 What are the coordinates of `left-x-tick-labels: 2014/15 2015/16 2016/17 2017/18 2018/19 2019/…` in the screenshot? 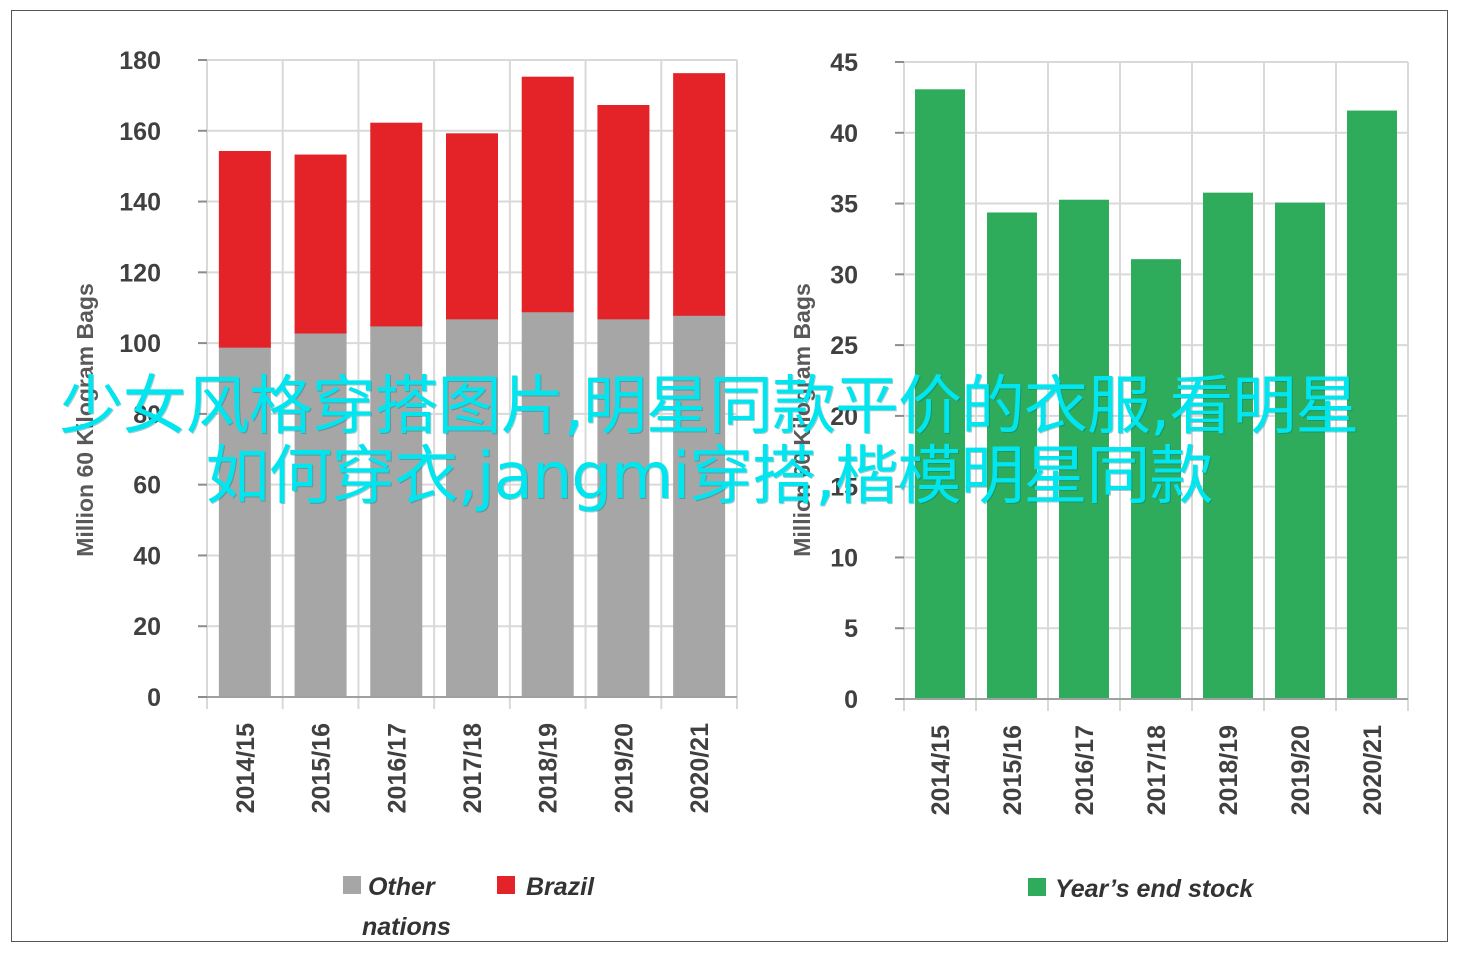 It's located at (473, 768).